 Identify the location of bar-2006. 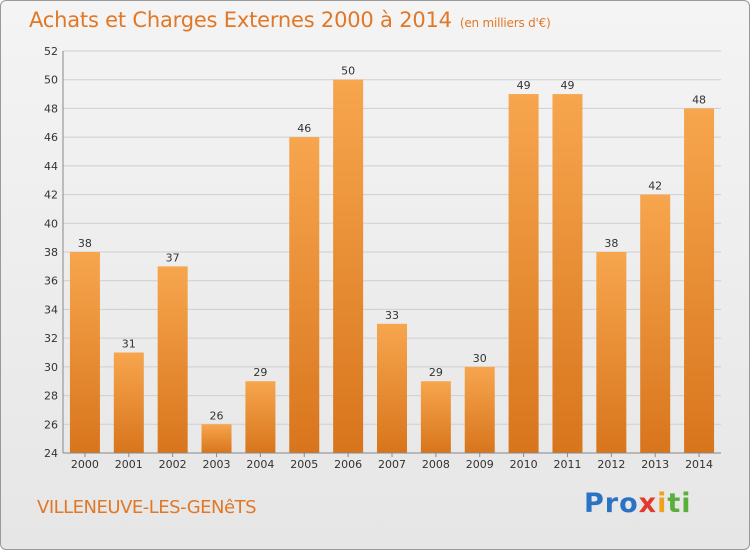
(348, 266).